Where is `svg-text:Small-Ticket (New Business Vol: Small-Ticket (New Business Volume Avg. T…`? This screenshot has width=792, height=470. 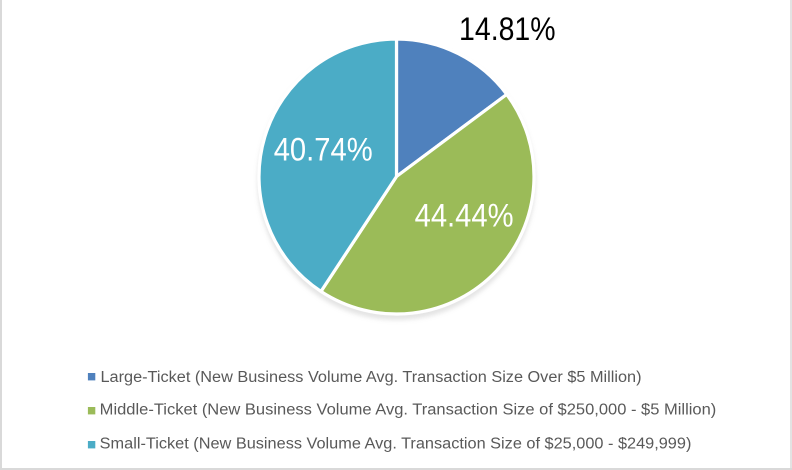 svg-text:Small-Ticket (New Business Vol: Small-Ticket (New Business Volume Avg. T… is located at coordinates (396, 443).